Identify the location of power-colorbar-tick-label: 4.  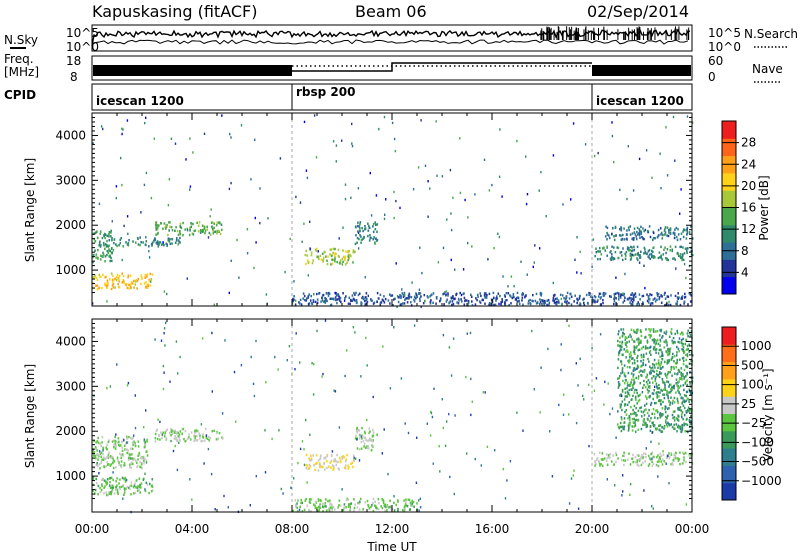
(745, 272).